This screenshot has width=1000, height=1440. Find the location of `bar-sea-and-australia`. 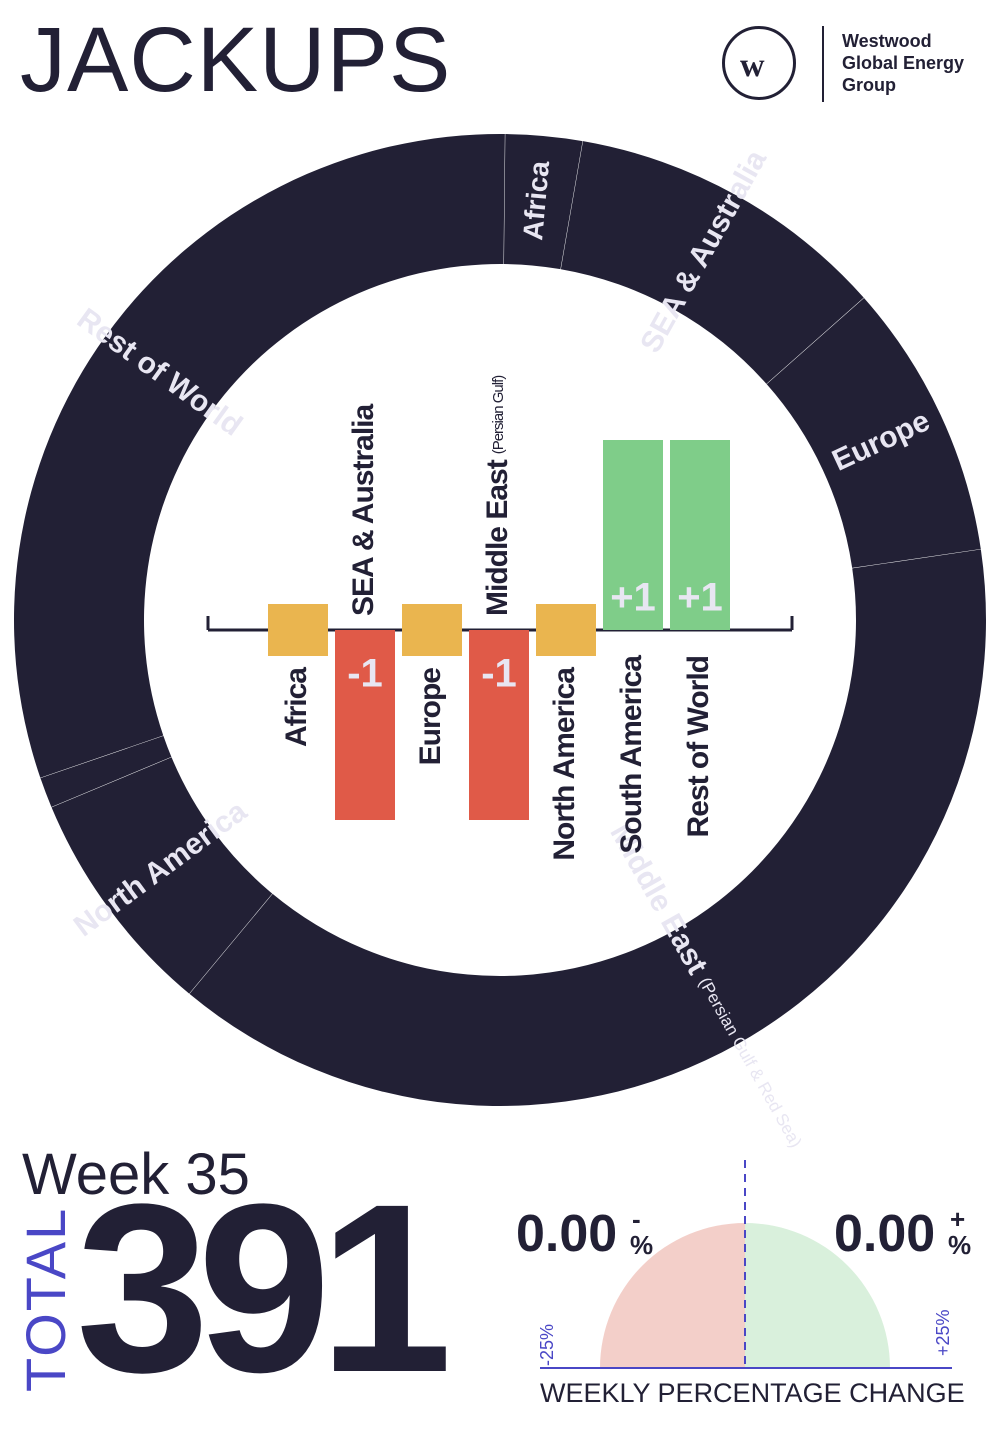

bar-sea-and-australia is located at coordinates (365, 725).